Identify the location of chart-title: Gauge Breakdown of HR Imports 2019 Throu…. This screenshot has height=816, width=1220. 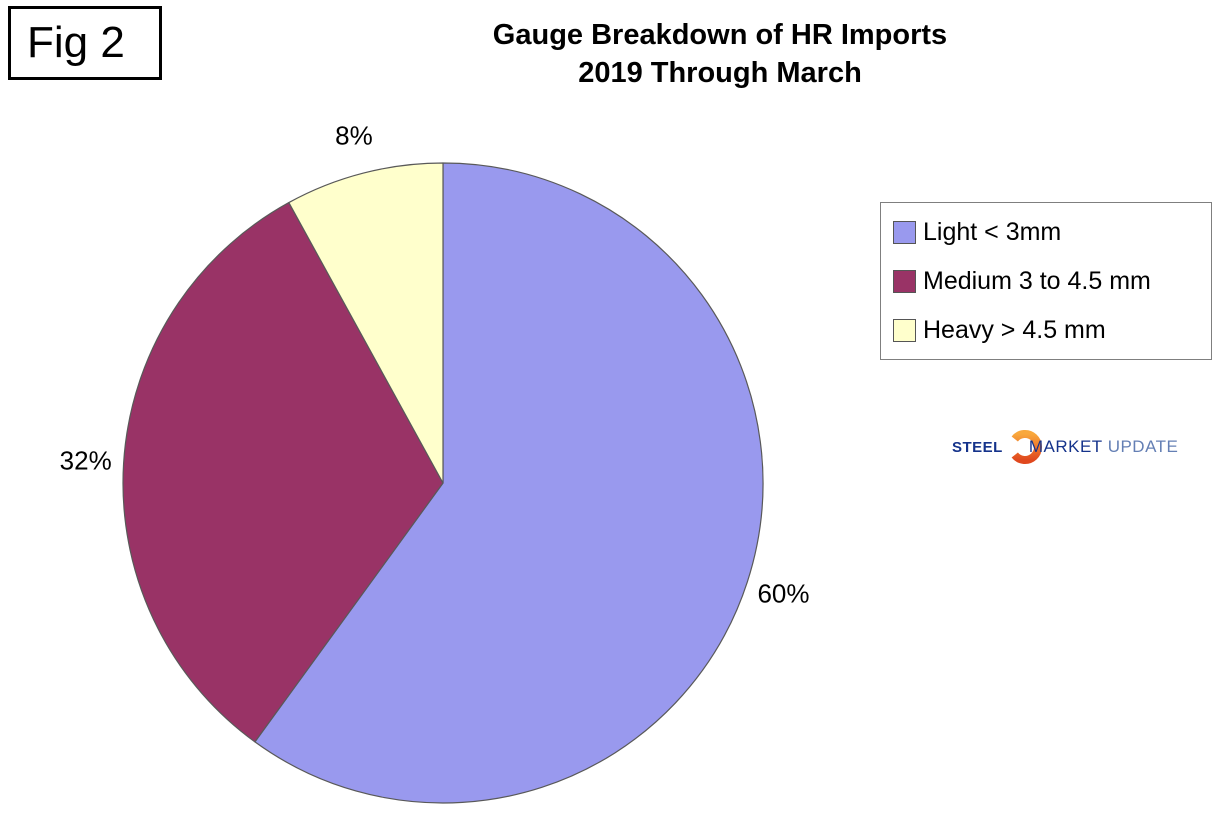
(720, 54).